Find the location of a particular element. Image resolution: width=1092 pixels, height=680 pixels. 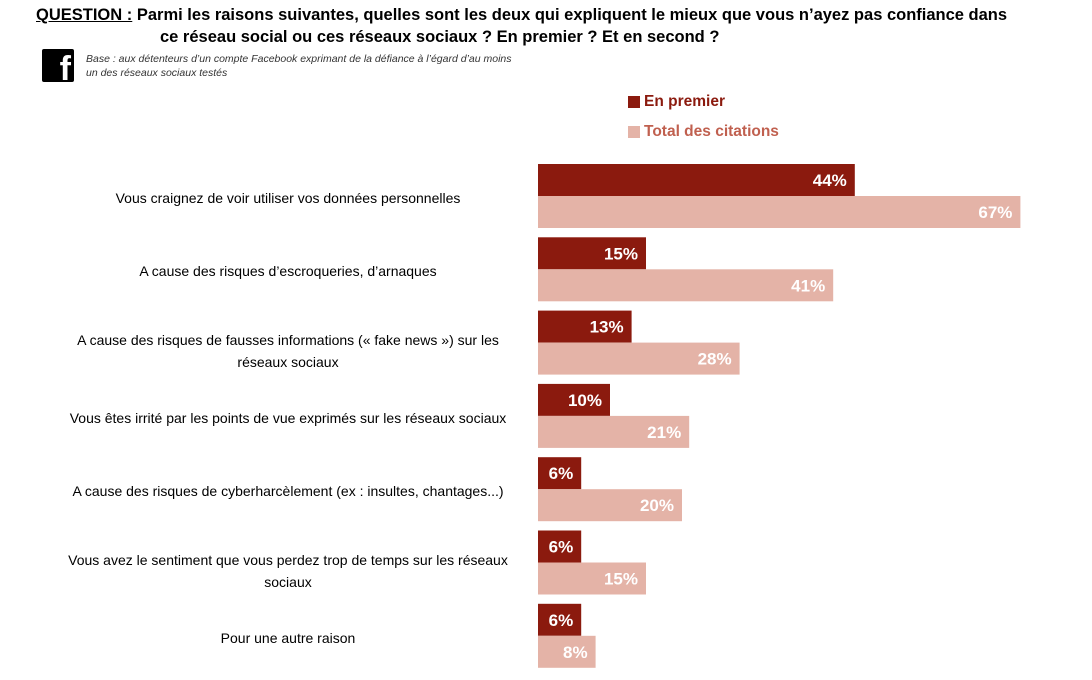

bar-label-total-3: 21% is located at coordinates (664, 432).